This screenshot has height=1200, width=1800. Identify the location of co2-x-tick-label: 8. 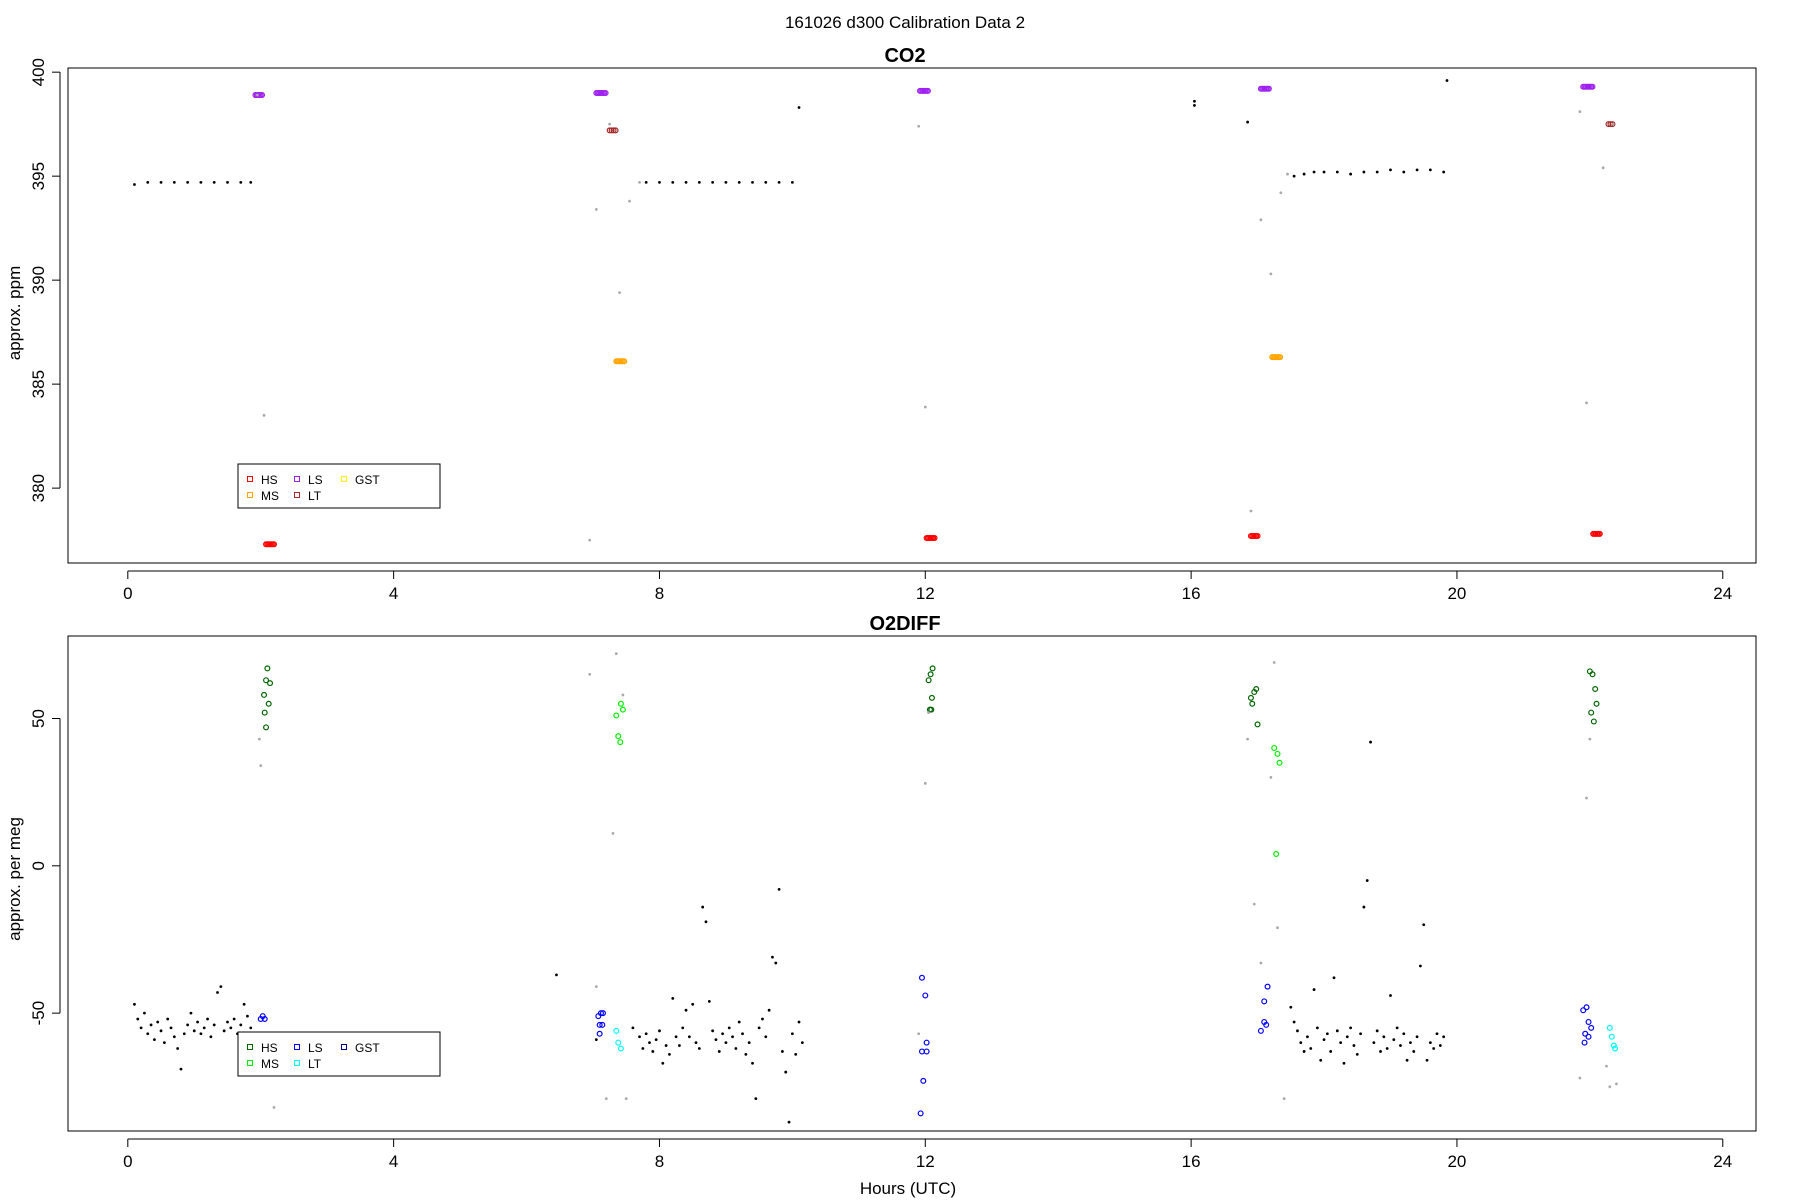
(659, 593).